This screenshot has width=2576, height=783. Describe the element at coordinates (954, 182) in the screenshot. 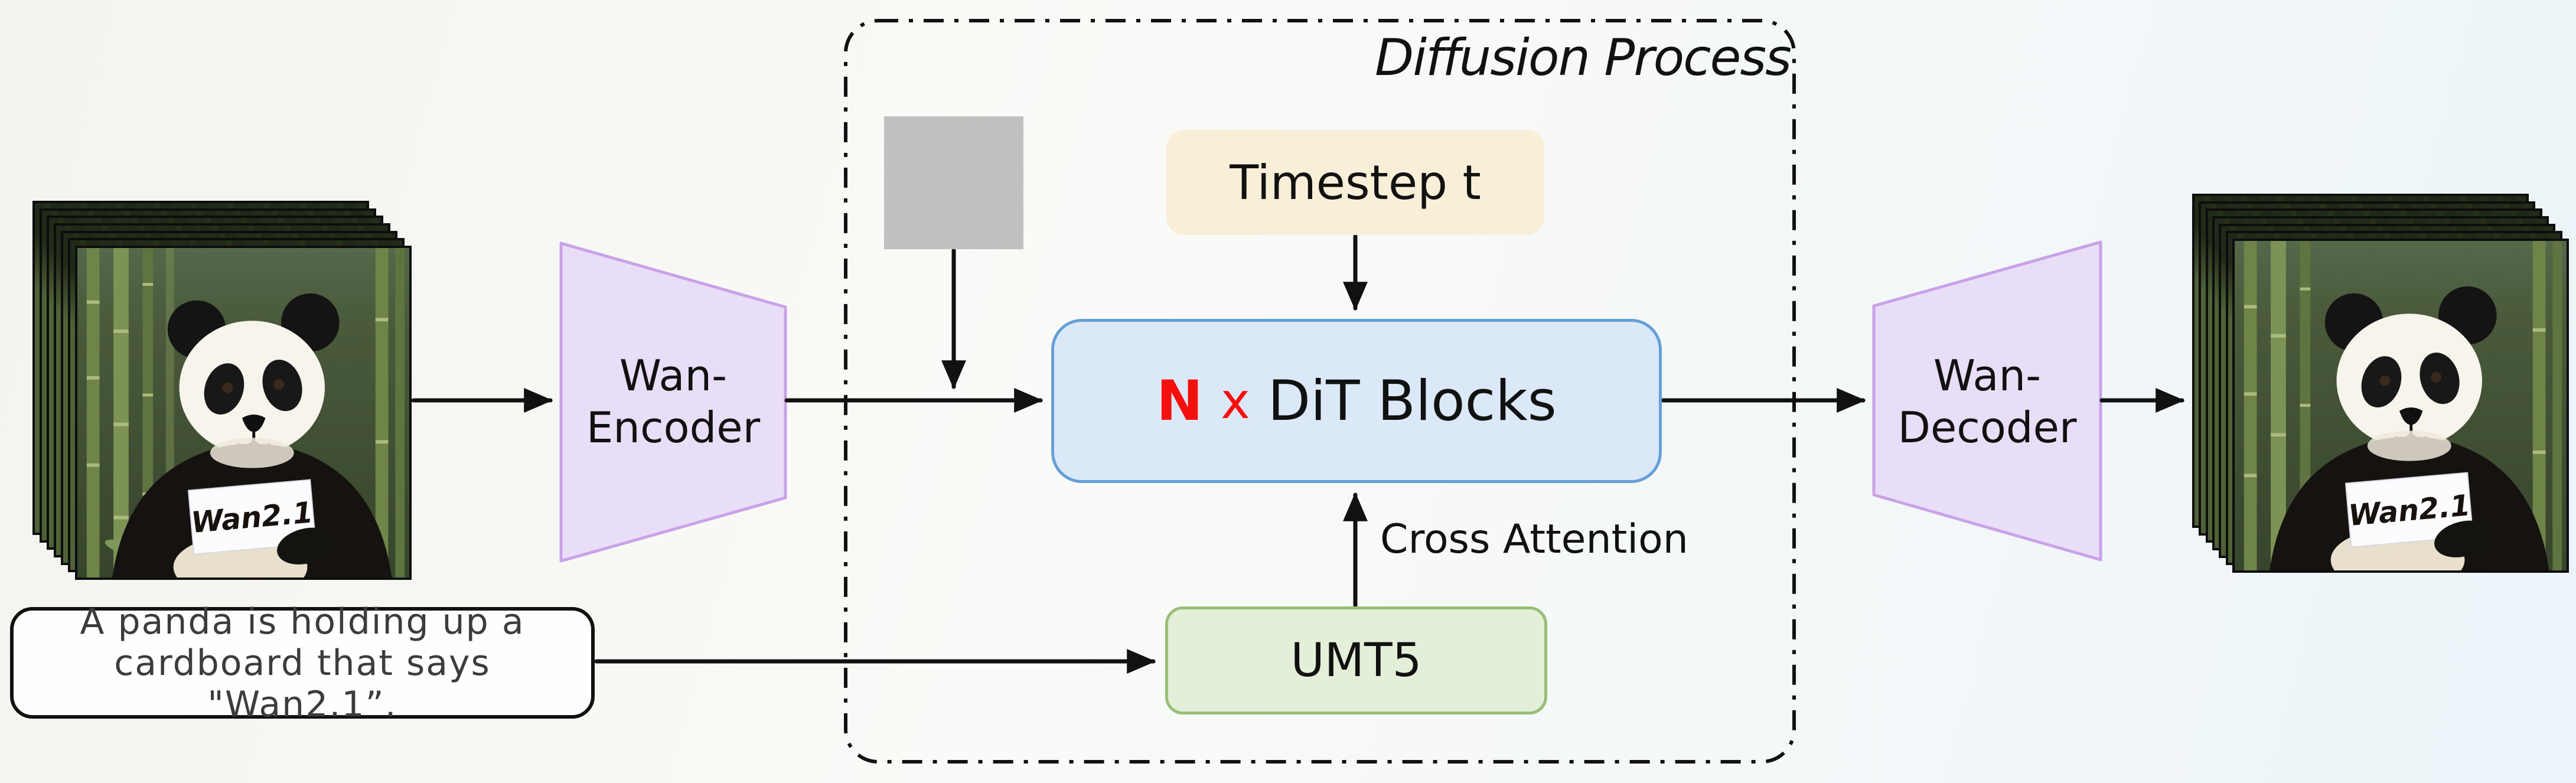

I see `noise-latent-image` at that location.